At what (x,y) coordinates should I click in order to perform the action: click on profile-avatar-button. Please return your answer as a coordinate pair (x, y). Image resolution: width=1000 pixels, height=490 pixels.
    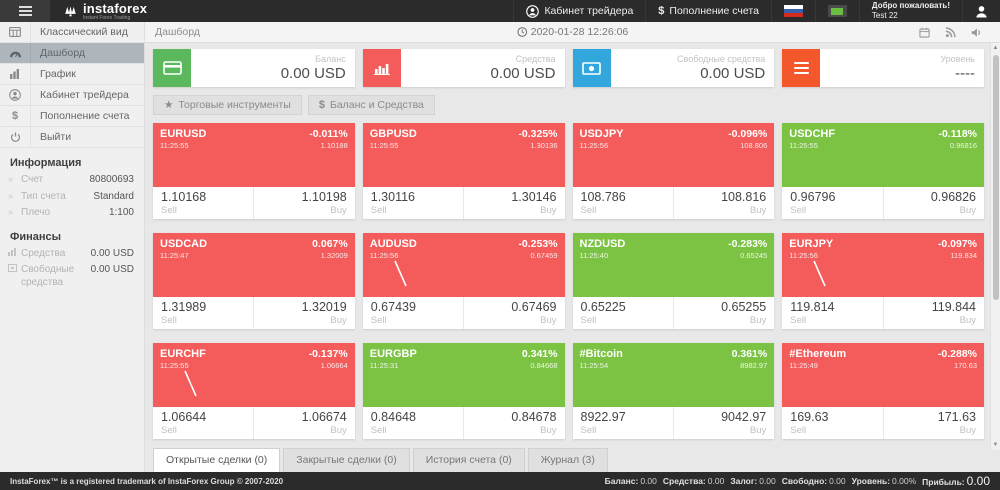
    Looking at the image, I should click on (981, 11).